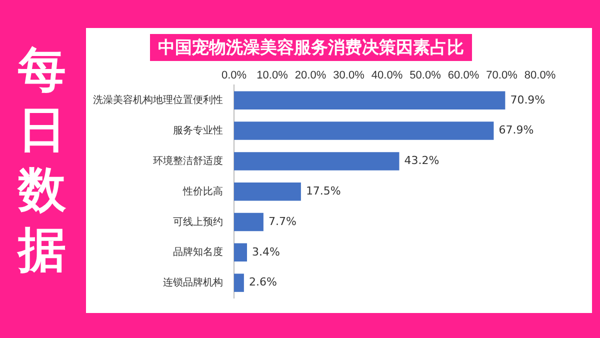 Image resolution: width=600 pixels, height=338 pixels. What do you see at coordinates (202, 191) in the screenshot?
I see `y-tick-label: 性价比高` at bounding box center [202, 191].